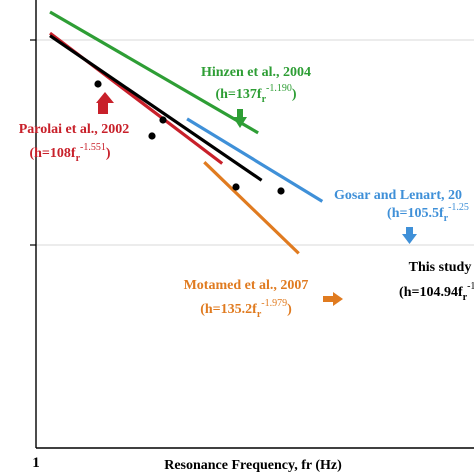 This screenshot has height=474, width=474. What do you see at coordinates (436, 292) in the screenshot?
I see `series-formula-3: (h=104.94fr-1.4` at bounding box center [436, 292].